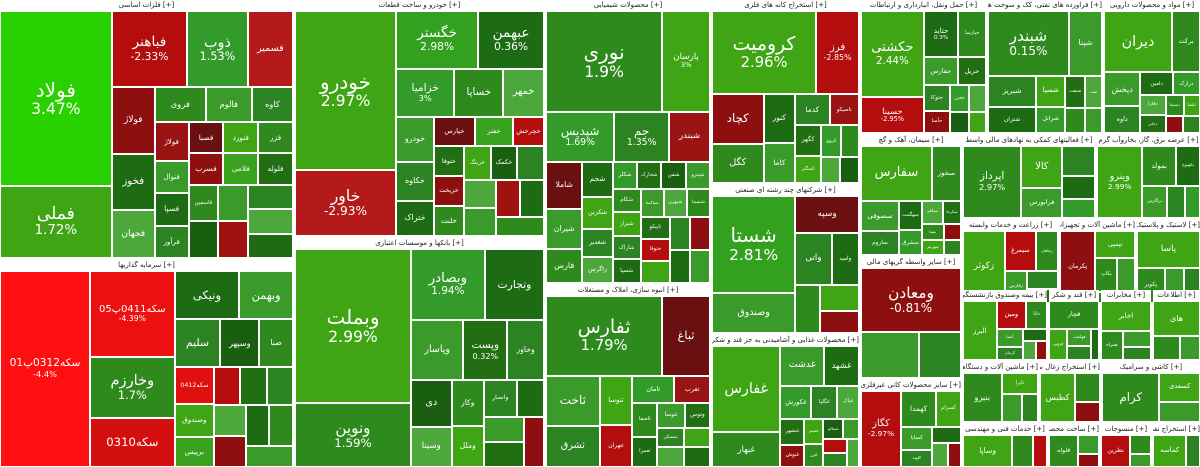 This screenshot has height=467, width=1200. Describe the element at coordinates (675, 203) in the screenshot. I see `stock-tile: شبهرن` at that location.